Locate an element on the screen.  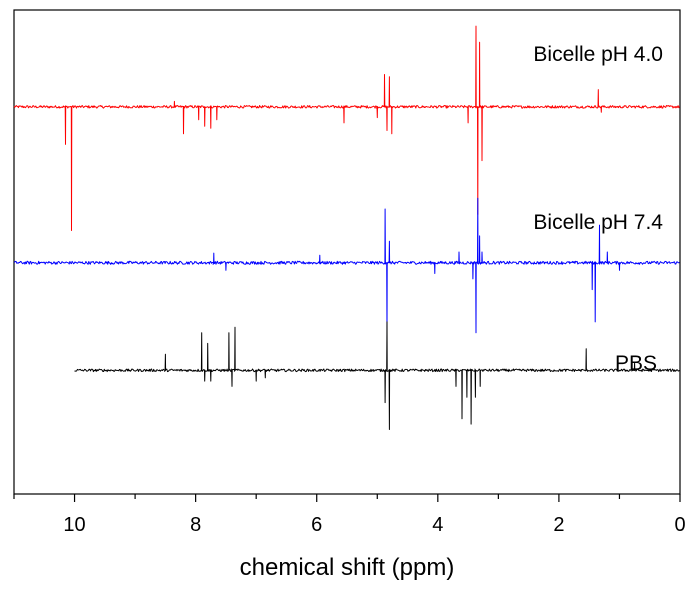
series-label-pbs: PBS is located at coordinates (636, 363).